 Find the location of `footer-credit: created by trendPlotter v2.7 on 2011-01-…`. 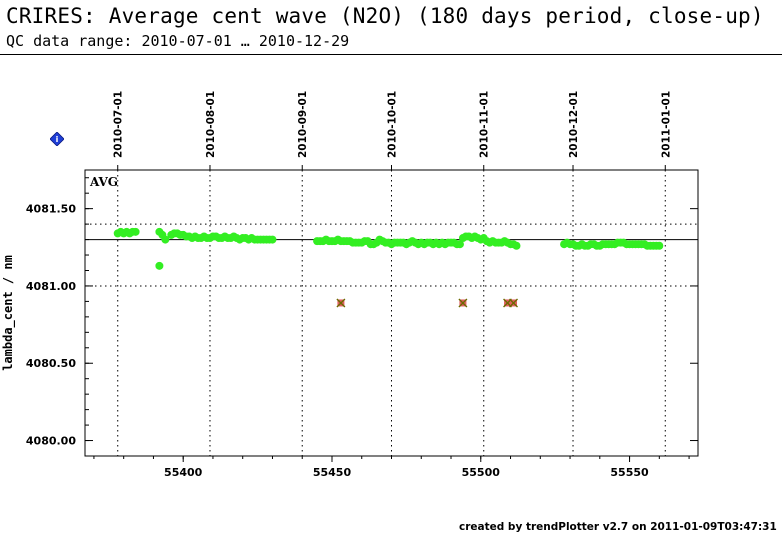

footer-credit: created by trendPlotter v2.7 on 2011-01-… is located at coordinates (618, 527).